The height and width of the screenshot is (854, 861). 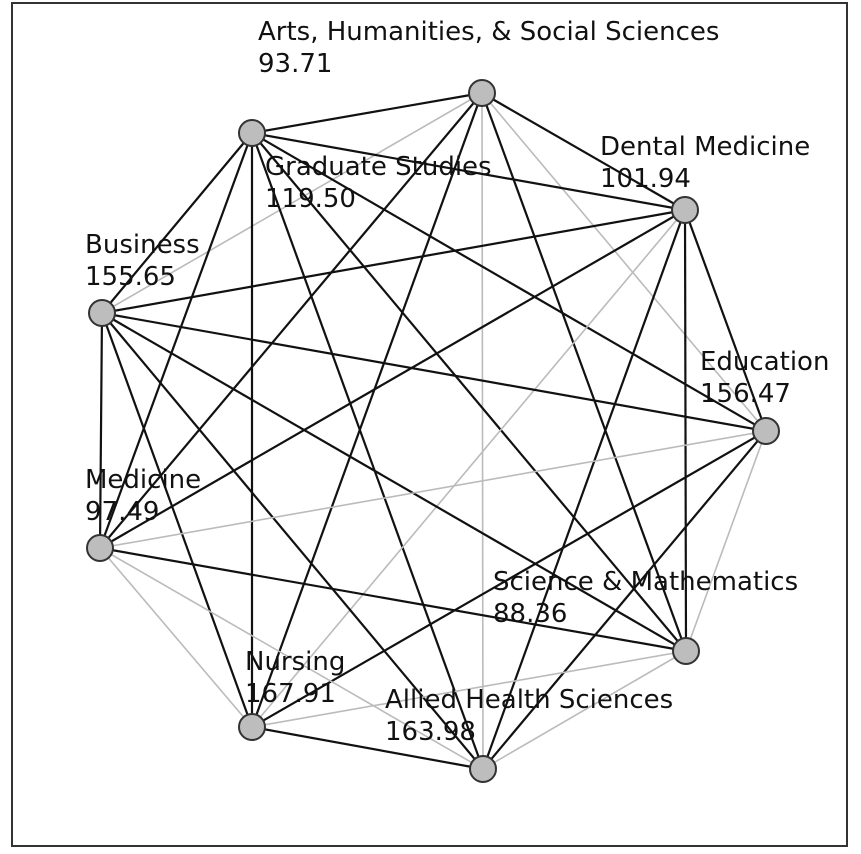 What do you see at coordinates (529, 700) in the screenshot?
I see `node-label: Allied Health Sciences` at bounding box center [529, 700].